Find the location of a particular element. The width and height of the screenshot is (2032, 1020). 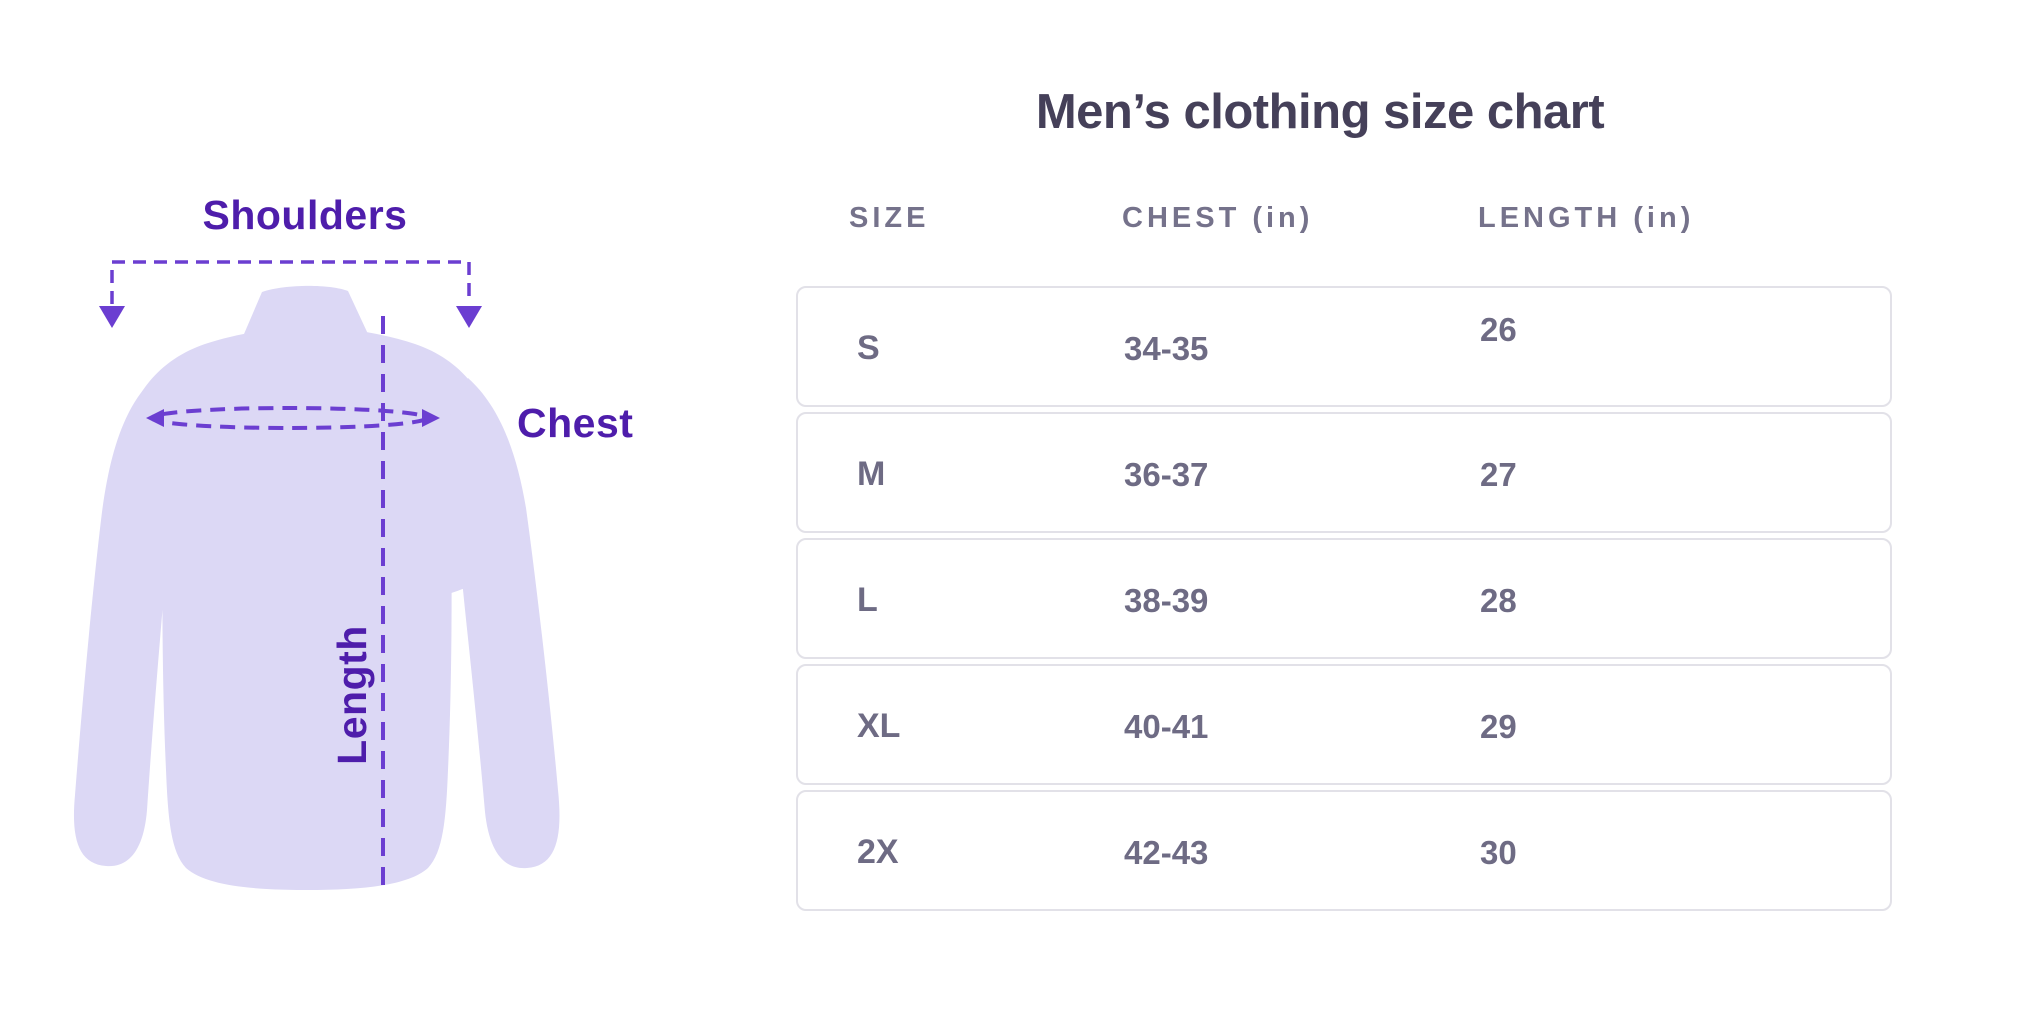

length-value: 26 is located at coordinates (1498, 329).